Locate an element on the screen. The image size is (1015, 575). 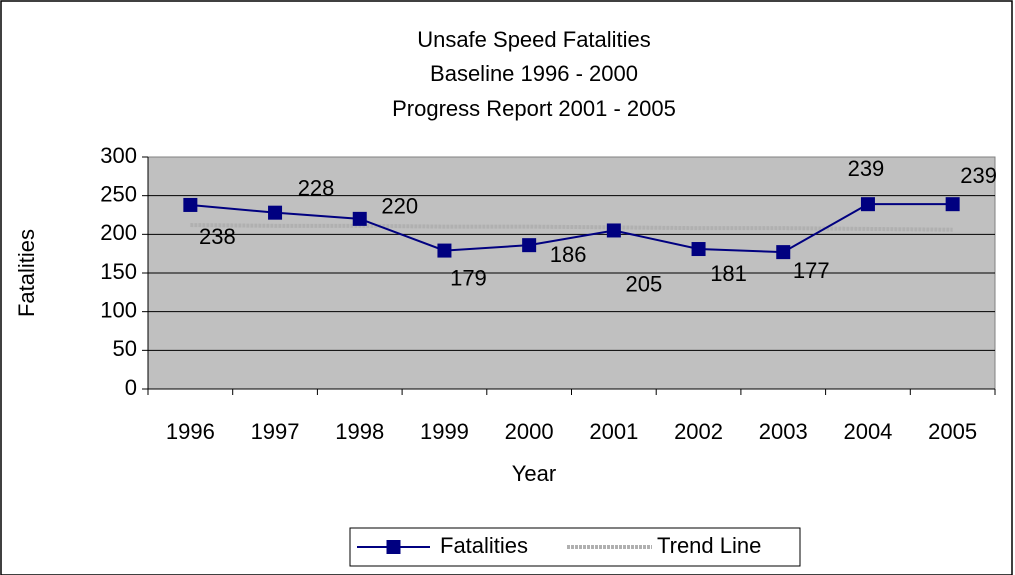
x-tick-label: 2001 is located at coordinates (613, 431).